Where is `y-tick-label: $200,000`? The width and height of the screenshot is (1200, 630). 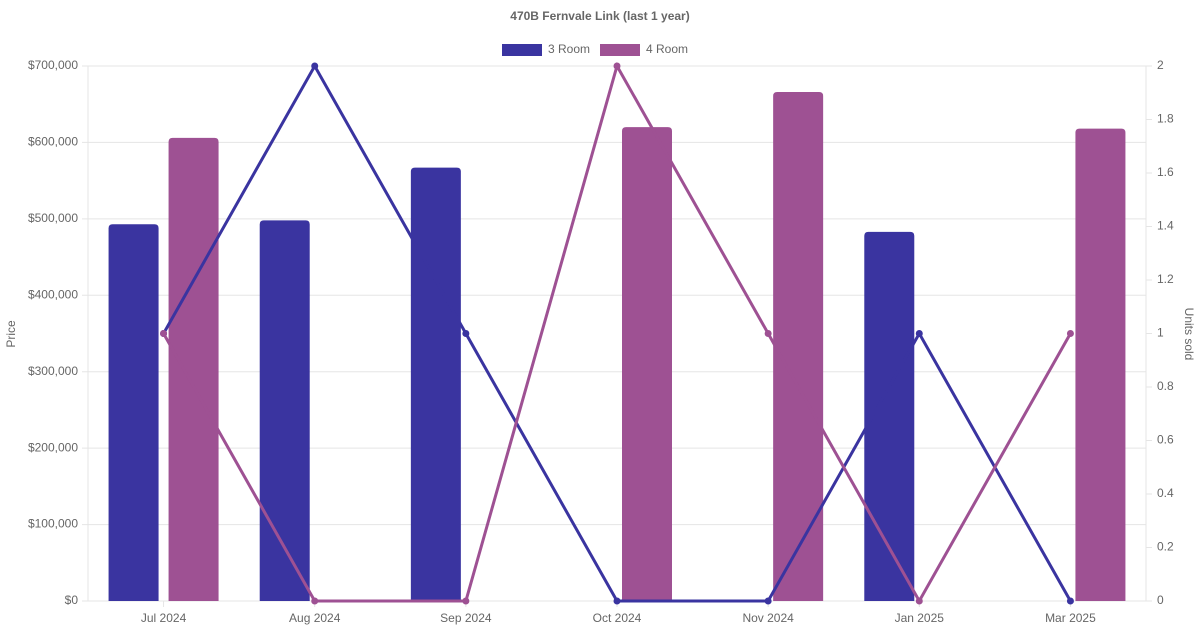 y-tick-label: $200,000 is located at coordinates (53, 447).